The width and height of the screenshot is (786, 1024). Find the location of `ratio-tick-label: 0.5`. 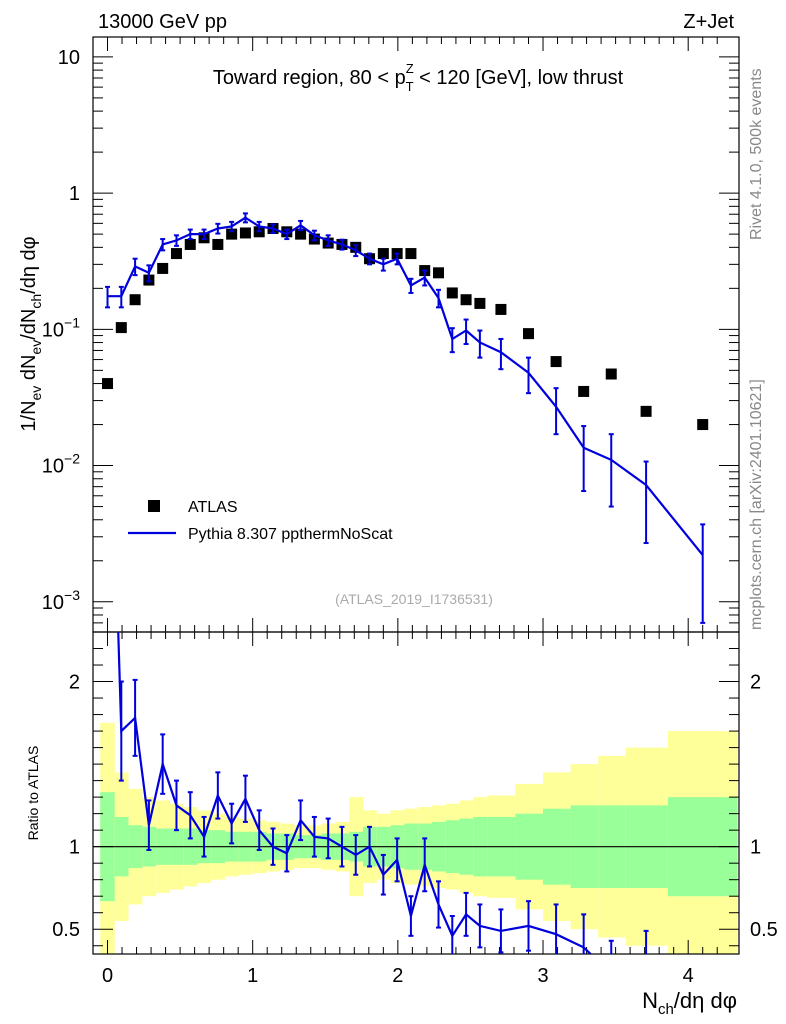

ratio-tick-label: 0.5 is located at coordinates (66, 930).